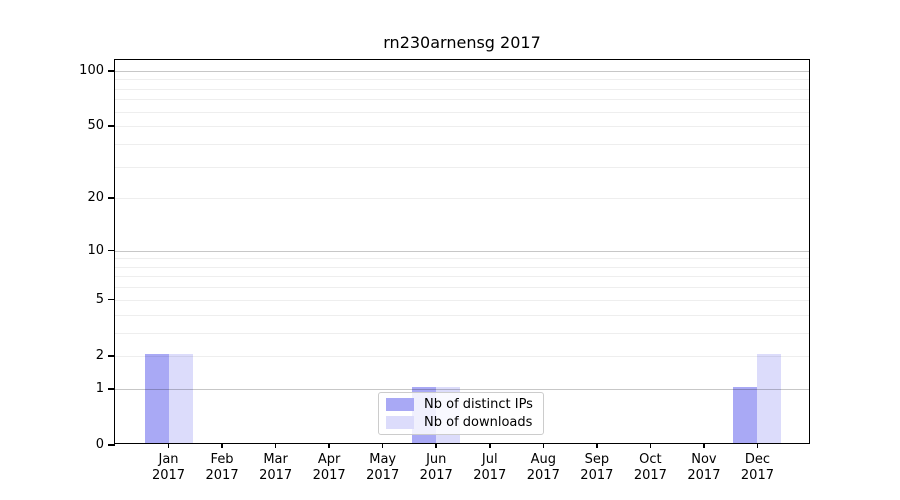  Describe the element at coordinates (543, 459) in the screenshot. I see `month-label: Aug` at that location.